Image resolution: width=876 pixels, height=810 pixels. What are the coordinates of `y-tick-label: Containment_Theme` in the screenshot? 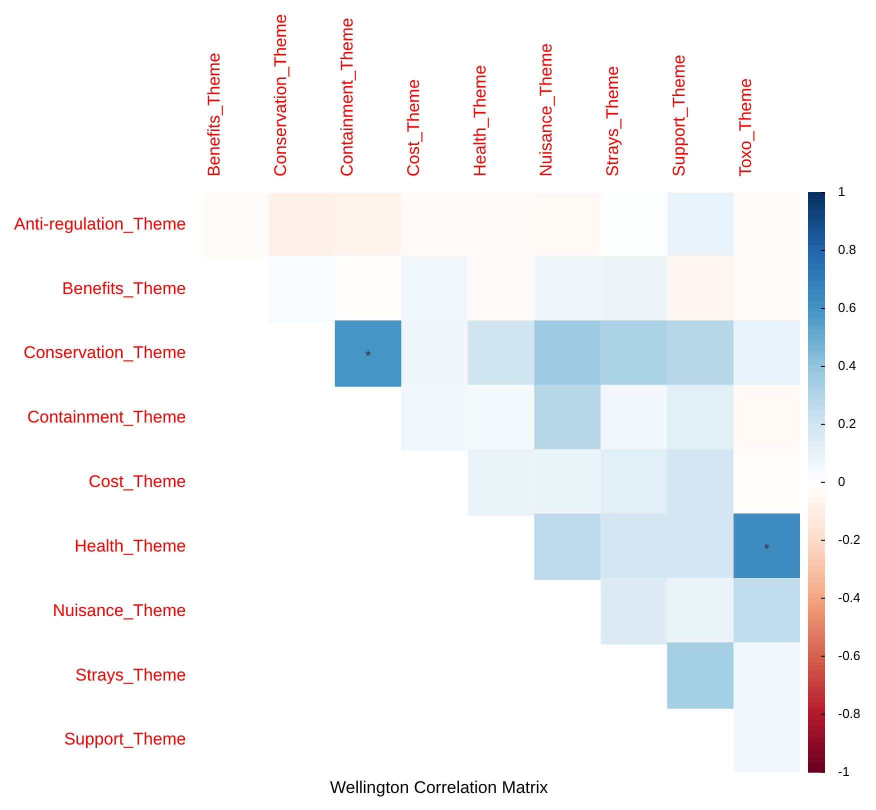 It's located at (106, 417).